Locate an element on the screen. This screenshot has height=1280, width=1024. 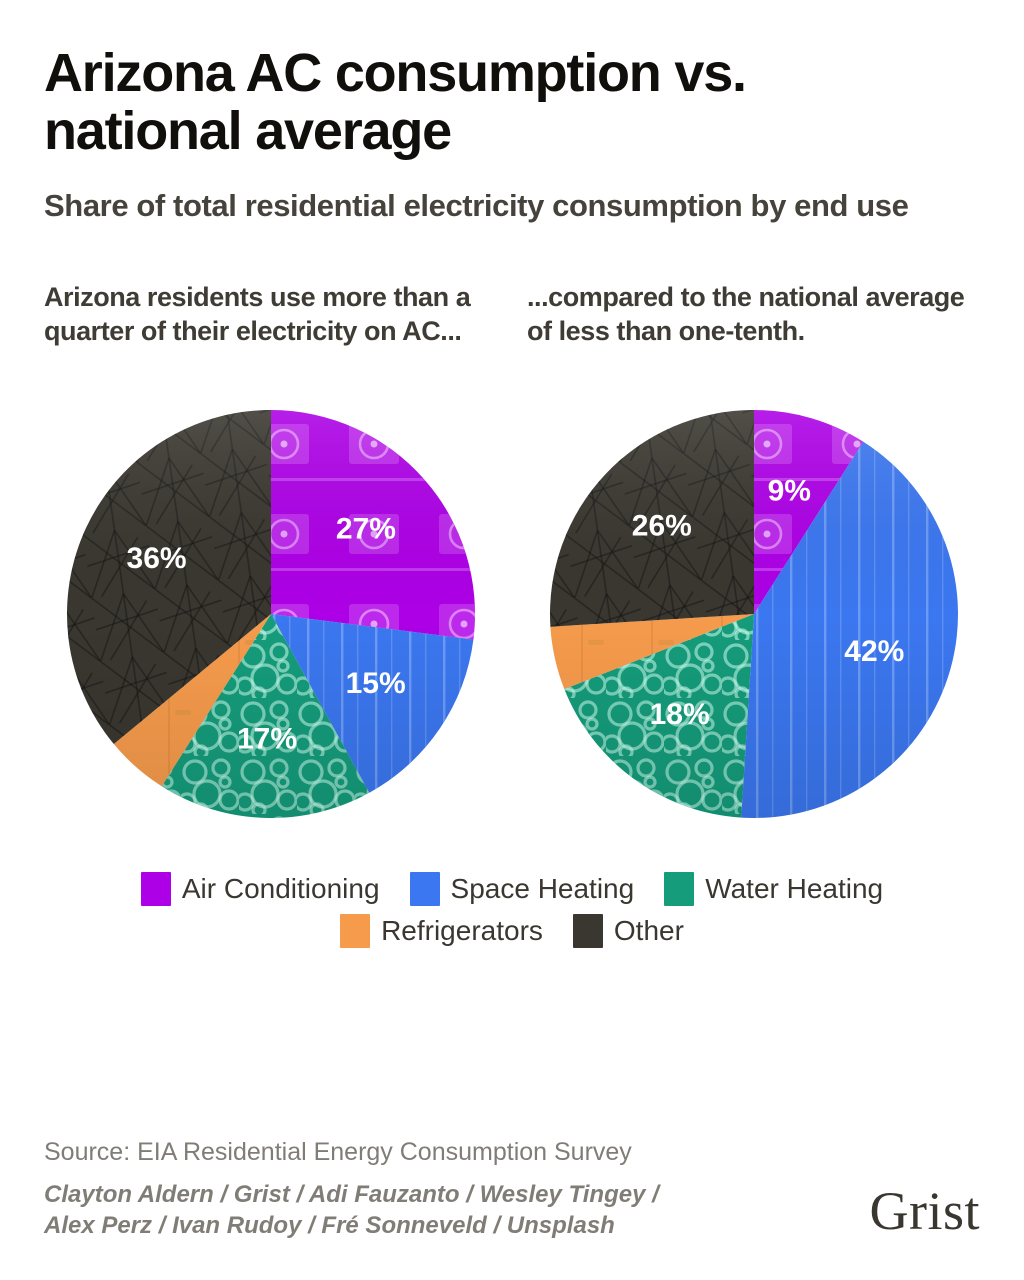
pie-slice-value-label: 17% is located at coordinates (267, 739).